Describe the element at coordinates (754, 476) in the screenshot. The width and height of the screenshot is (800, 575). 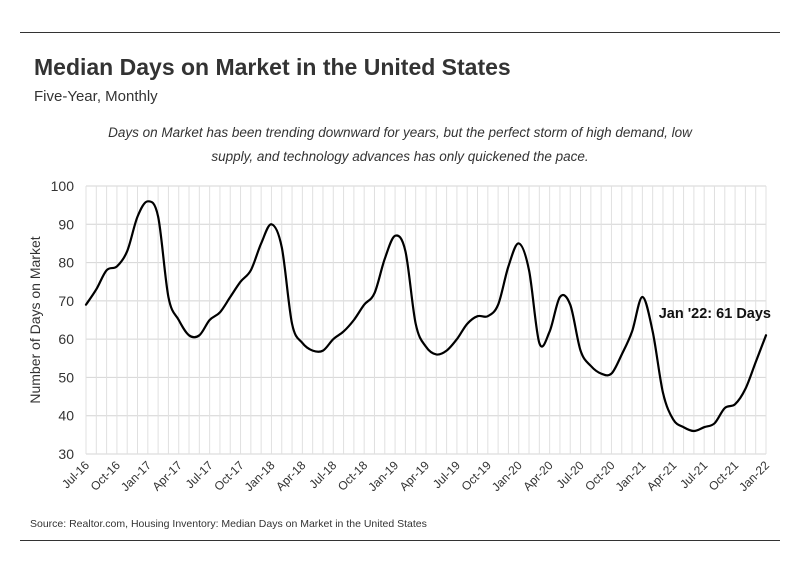
I see `x-tick-label: Jan-22` at that location.